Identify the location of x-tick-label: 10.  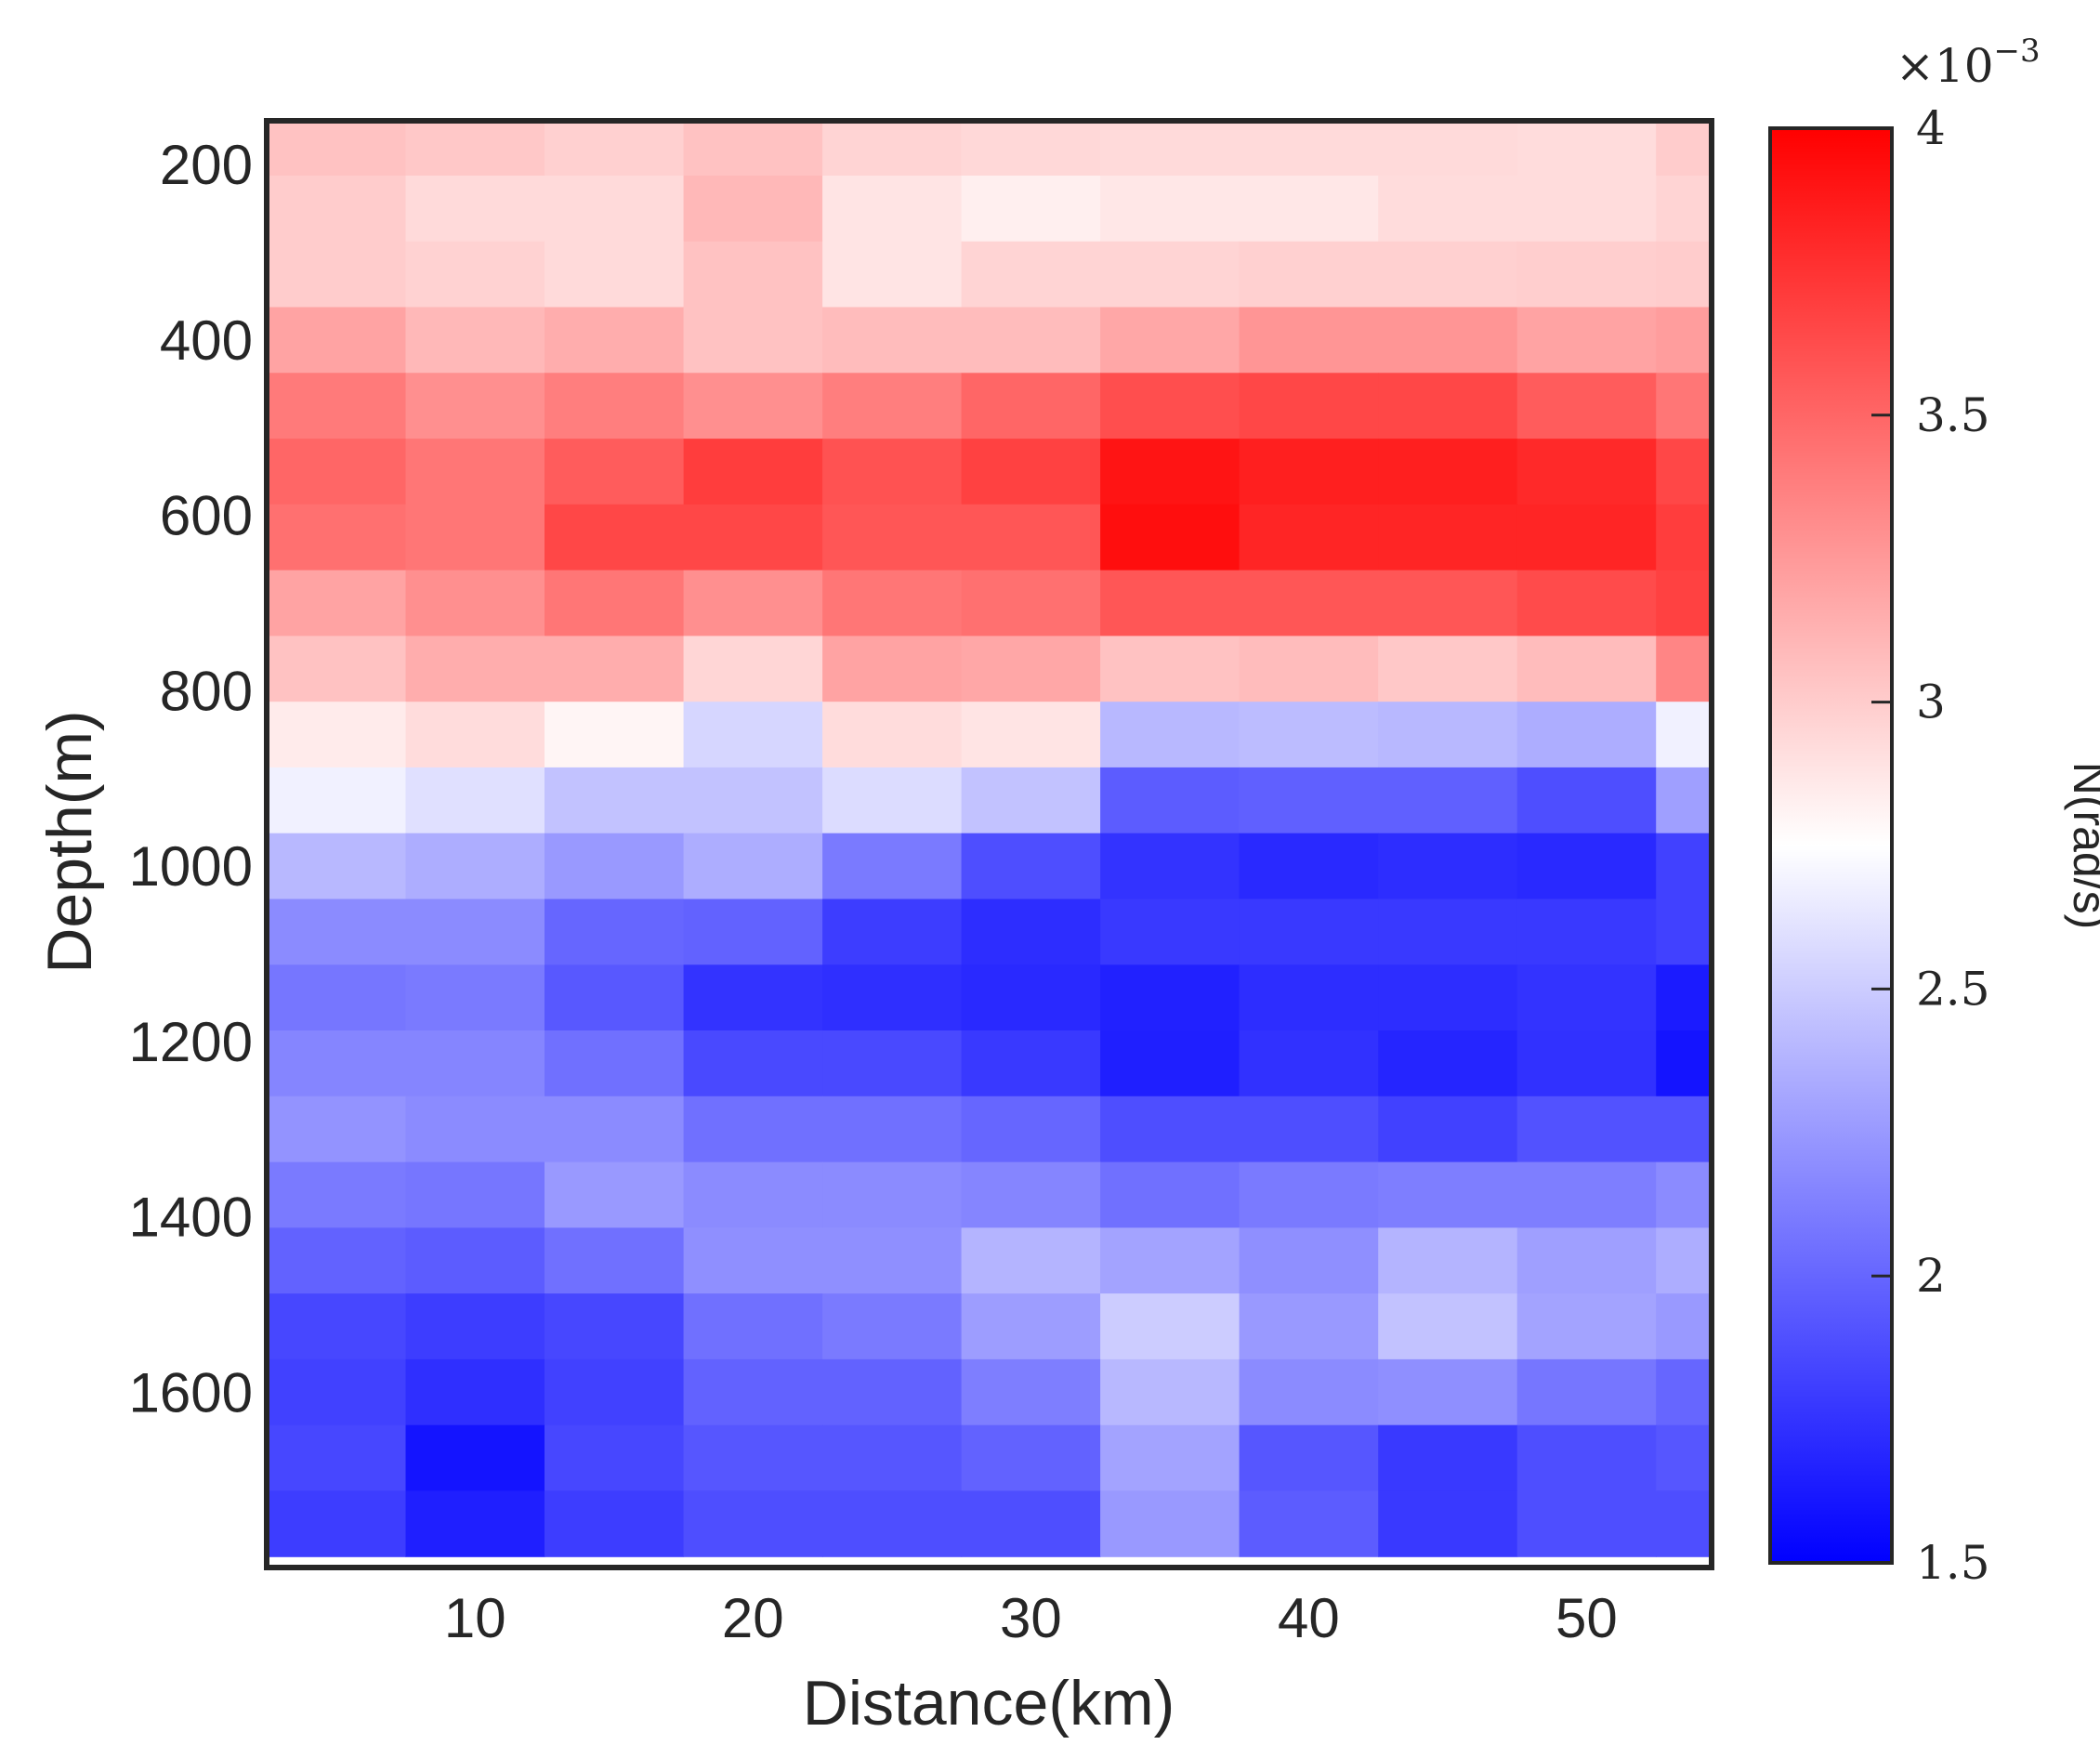
(475, 1618).